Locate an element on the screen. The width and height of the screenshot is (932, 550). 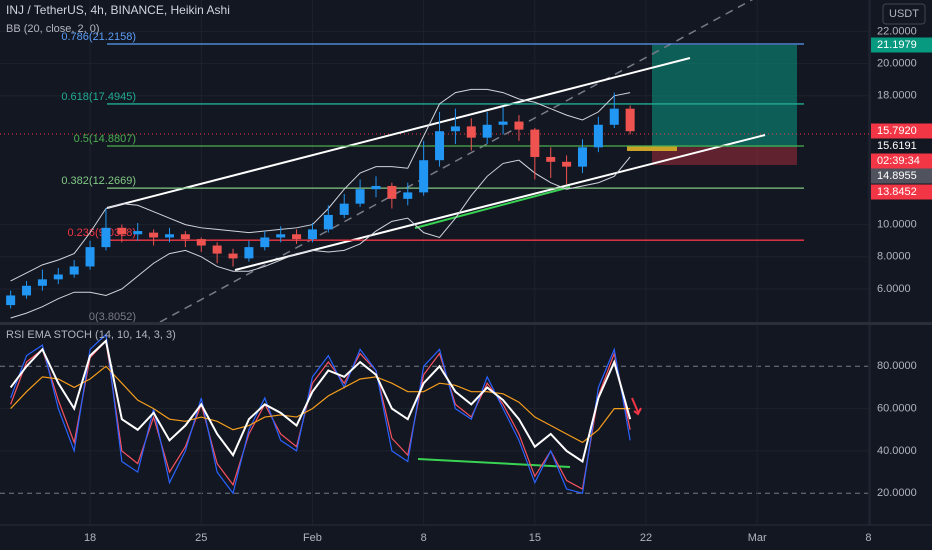
y-tick-label: 8.0000 is located at coordinates (894, 257).